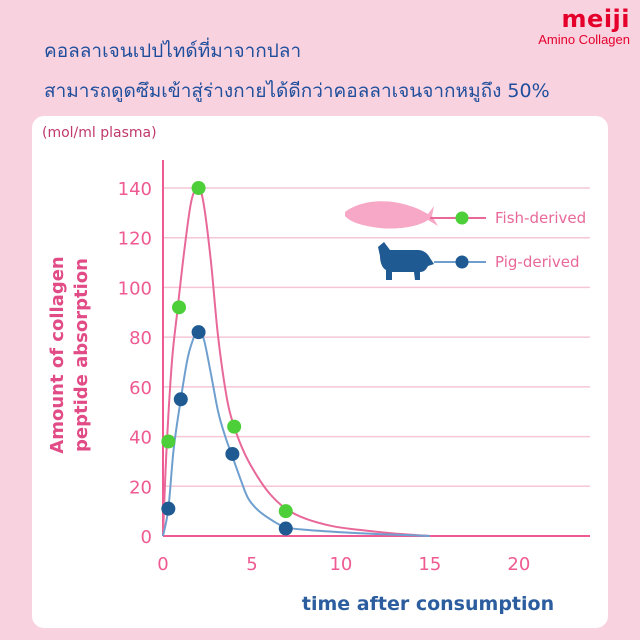  What do you see at coordinates (173, 51) in the screenshot?
I see `headline-line-1: คอลลาเจนเปปไทด์ที่มาจากปลา` at bounding box center [173, 51].